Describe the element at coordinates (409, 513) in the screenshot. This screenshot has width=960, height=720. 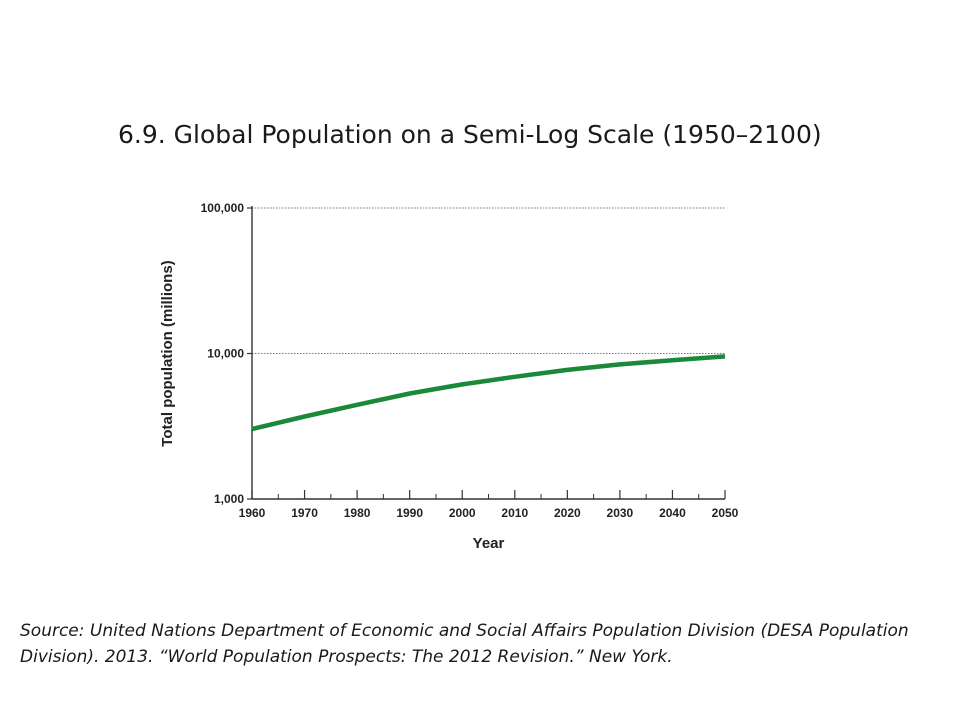
I see `x-tick-label: 1990` at that location.